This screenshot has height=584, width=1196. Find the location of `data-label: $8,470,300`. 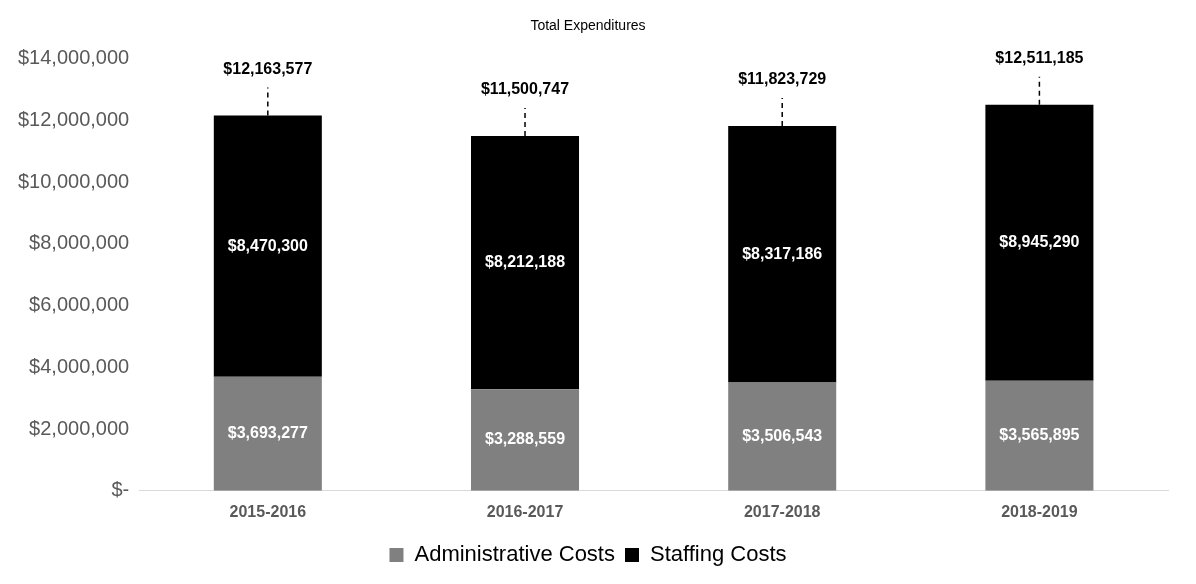

data-label: $8,470,300 is located at coordinates (267, 245).